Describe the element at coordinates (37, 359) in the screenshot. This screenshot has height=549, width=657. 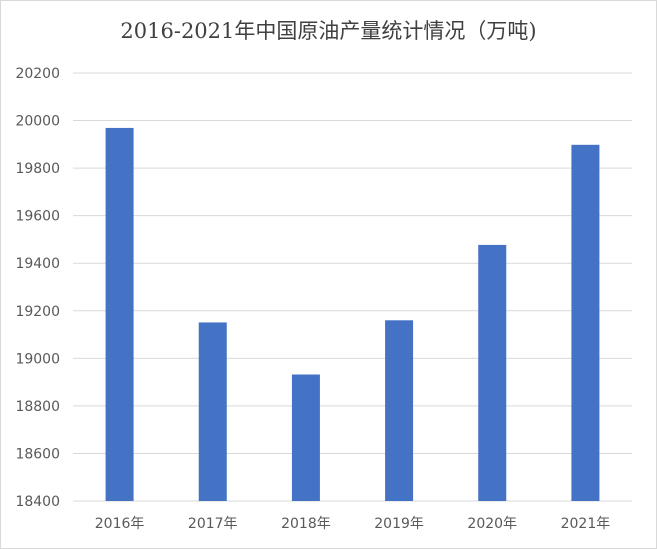
I see `y-tick-label: 19000` at that location.